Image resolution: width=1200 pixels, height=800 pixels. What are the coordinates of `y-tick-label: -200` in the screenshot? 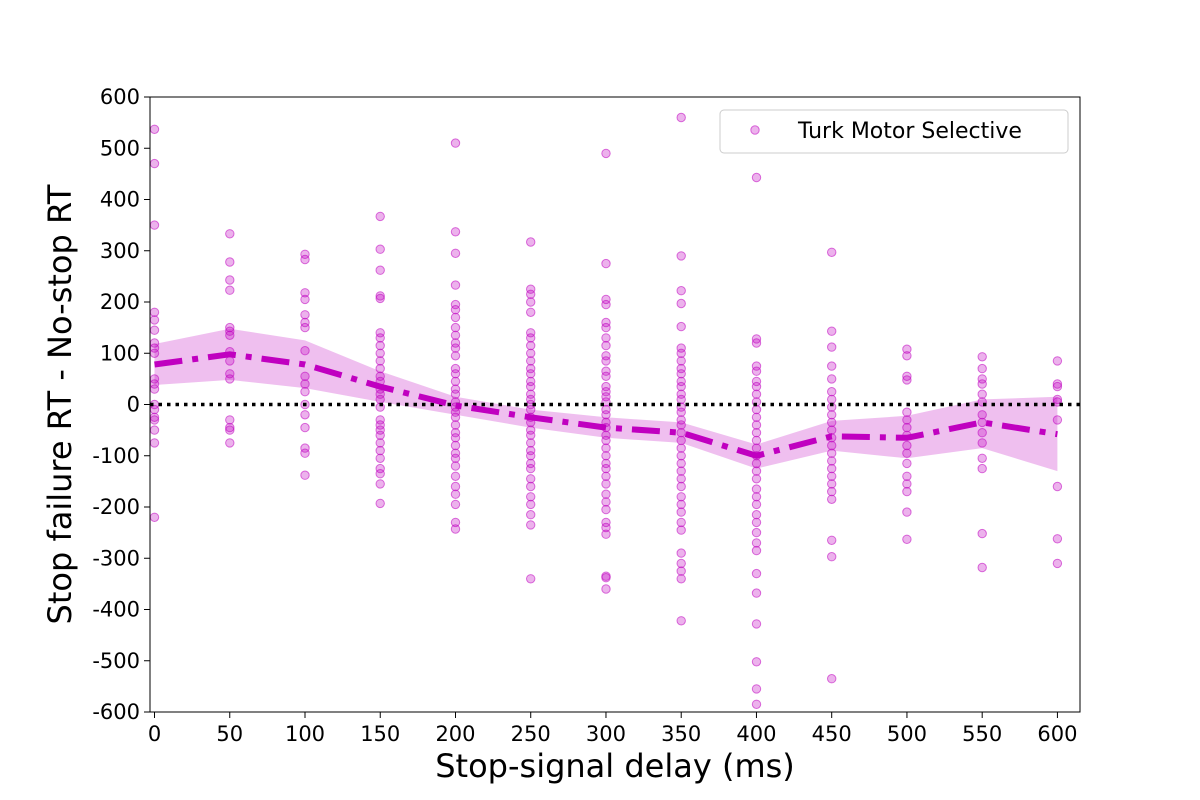 It's located at (116, 507).